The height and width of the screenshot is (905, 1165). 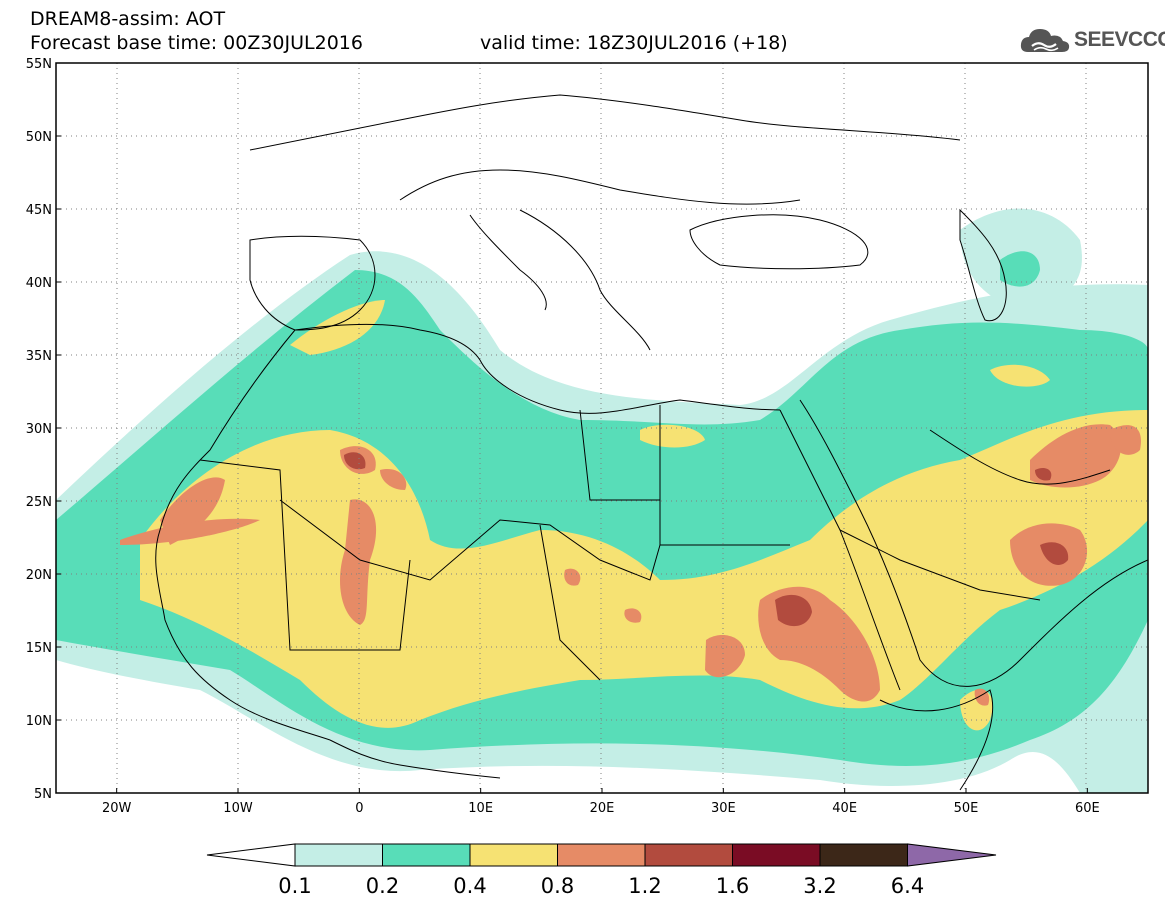 What do you see at coordinates (723, 808) in the screenshot?
I see `lon-tick-label: 30E` at bounding box center [723, 808].